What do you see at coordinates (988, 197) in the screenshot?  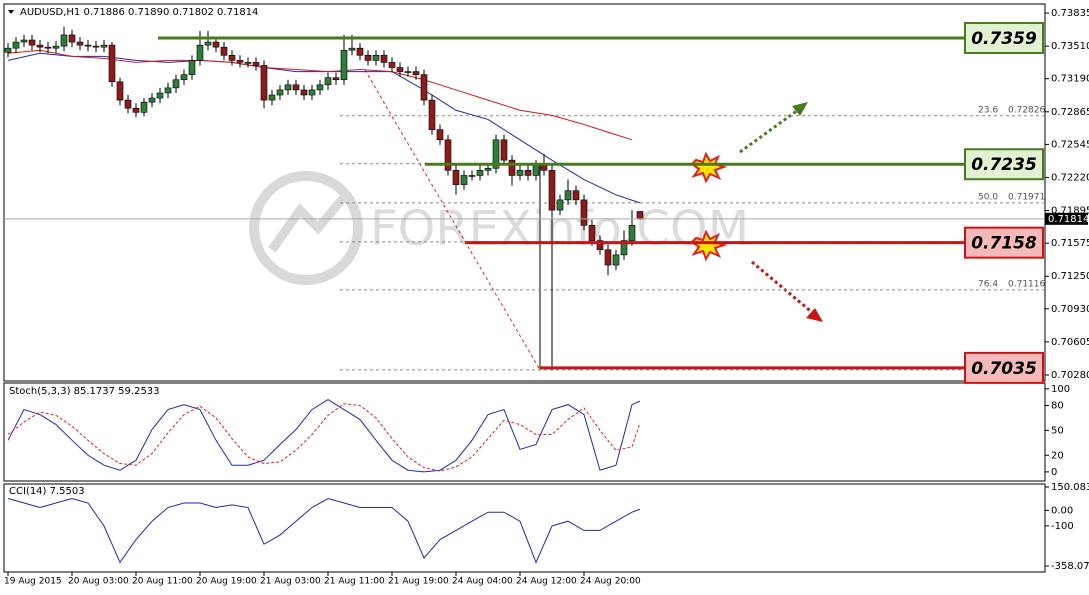 I see `fib-ratio: 50.0` at bounding box center [988, 197].